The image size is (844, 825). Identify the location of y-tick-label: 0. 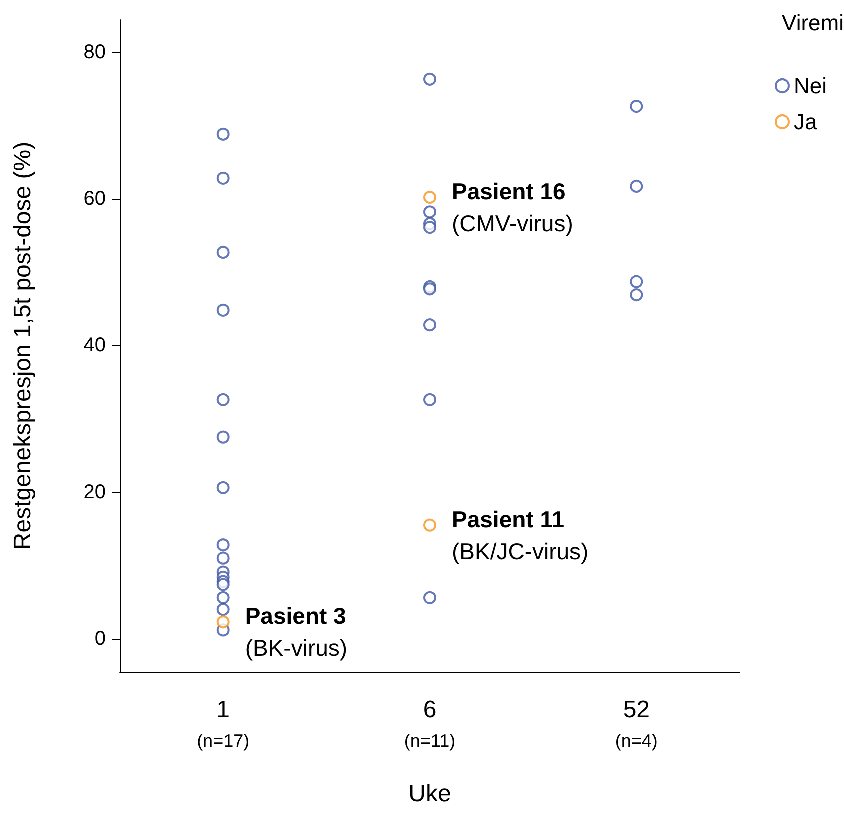
(100, 639).